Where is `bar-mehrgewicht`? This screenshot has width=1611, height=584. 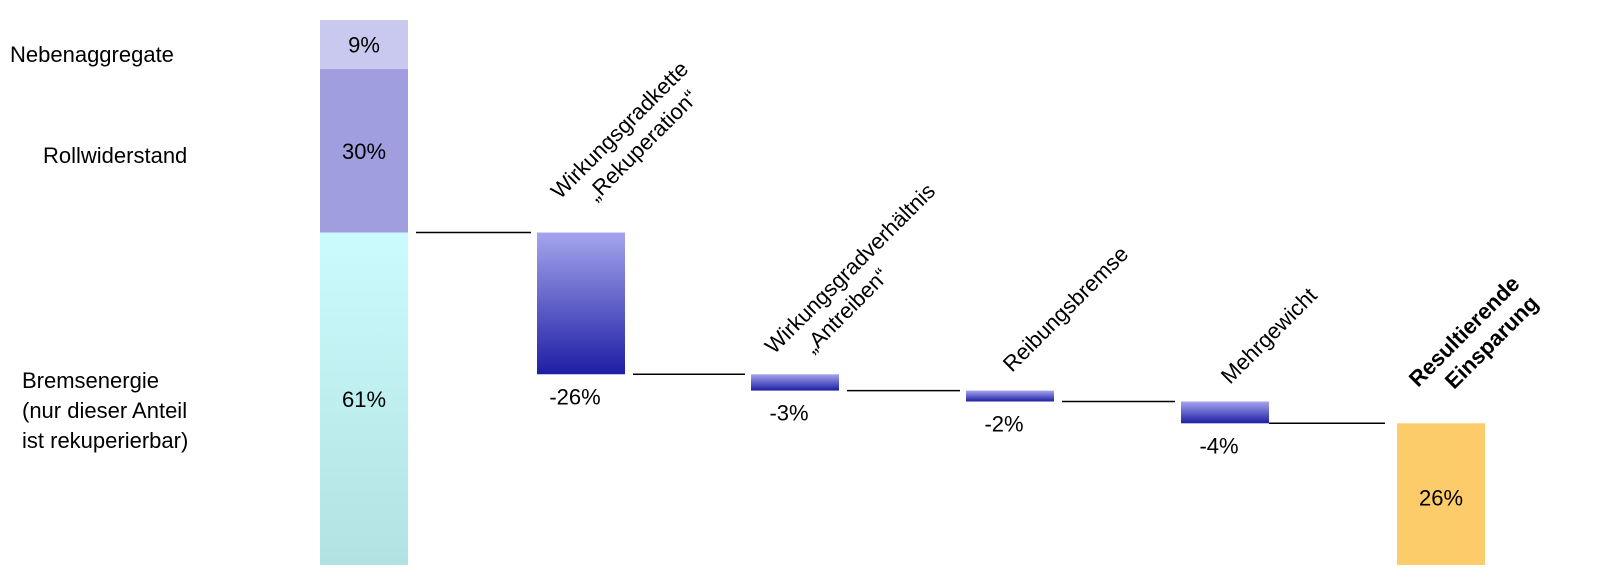 bar-mehrgewicht is located at coordinates (1225, 412).